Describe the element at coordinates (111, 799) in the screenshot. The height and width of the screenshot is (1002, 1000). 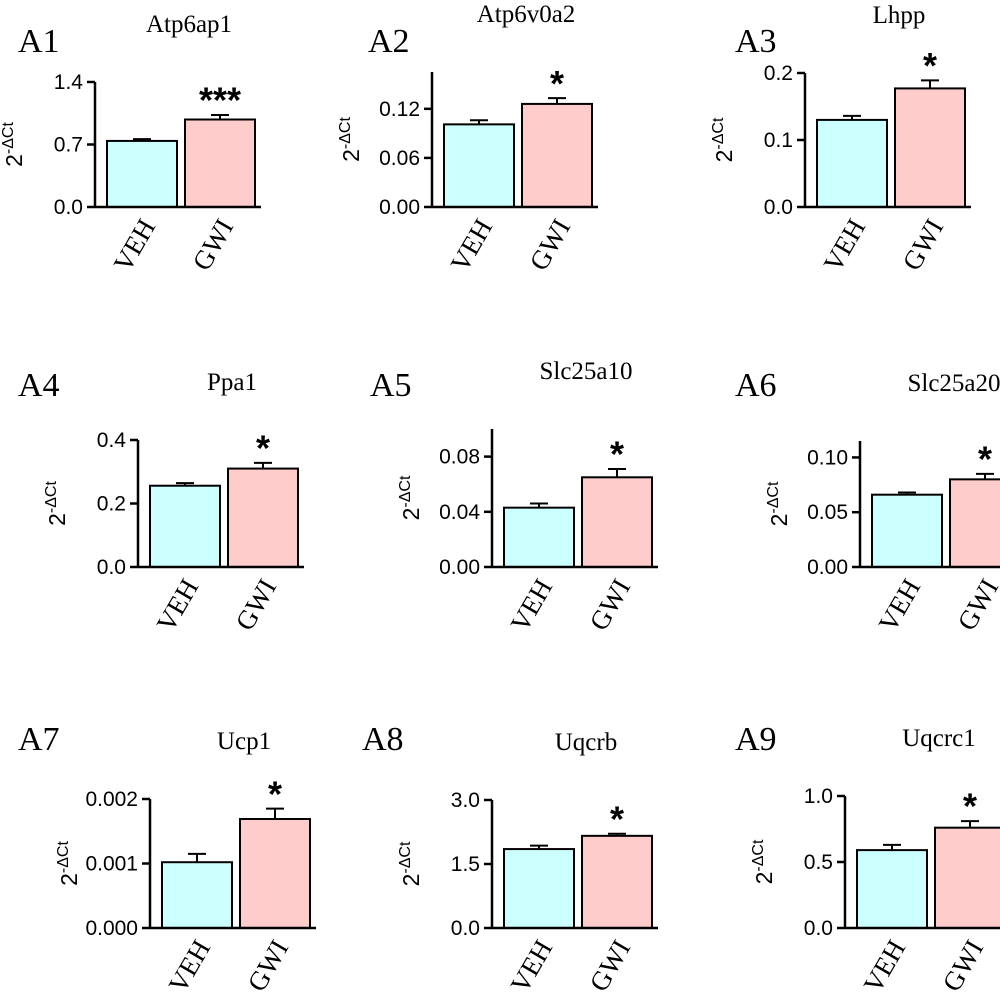
I see `y-tick-label: 0.002` at that location.